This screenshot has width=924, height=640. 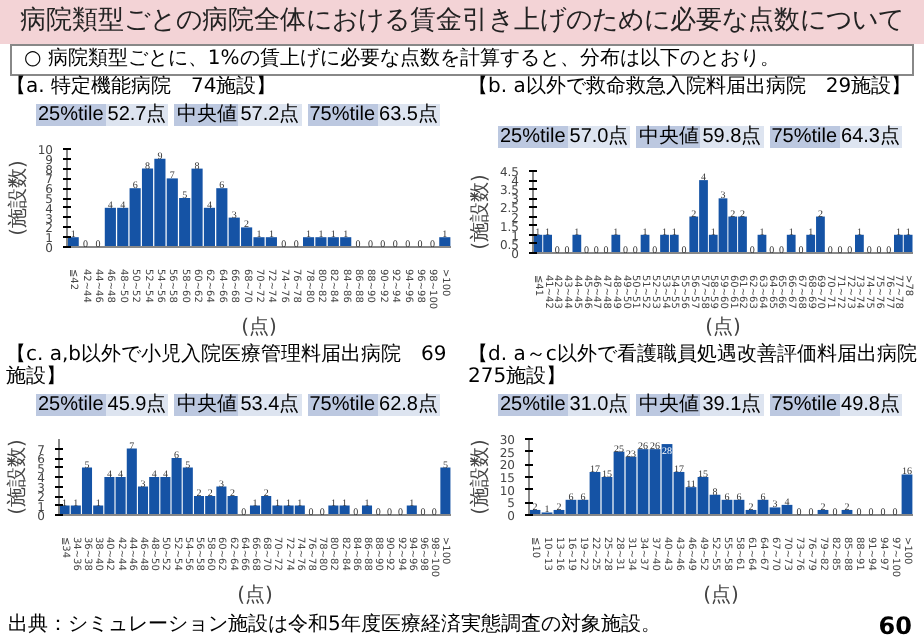 What do you see at coordinates (408, 115) in the screenshot?
I see `text: 63.5点` at bounding box center [408, 115].